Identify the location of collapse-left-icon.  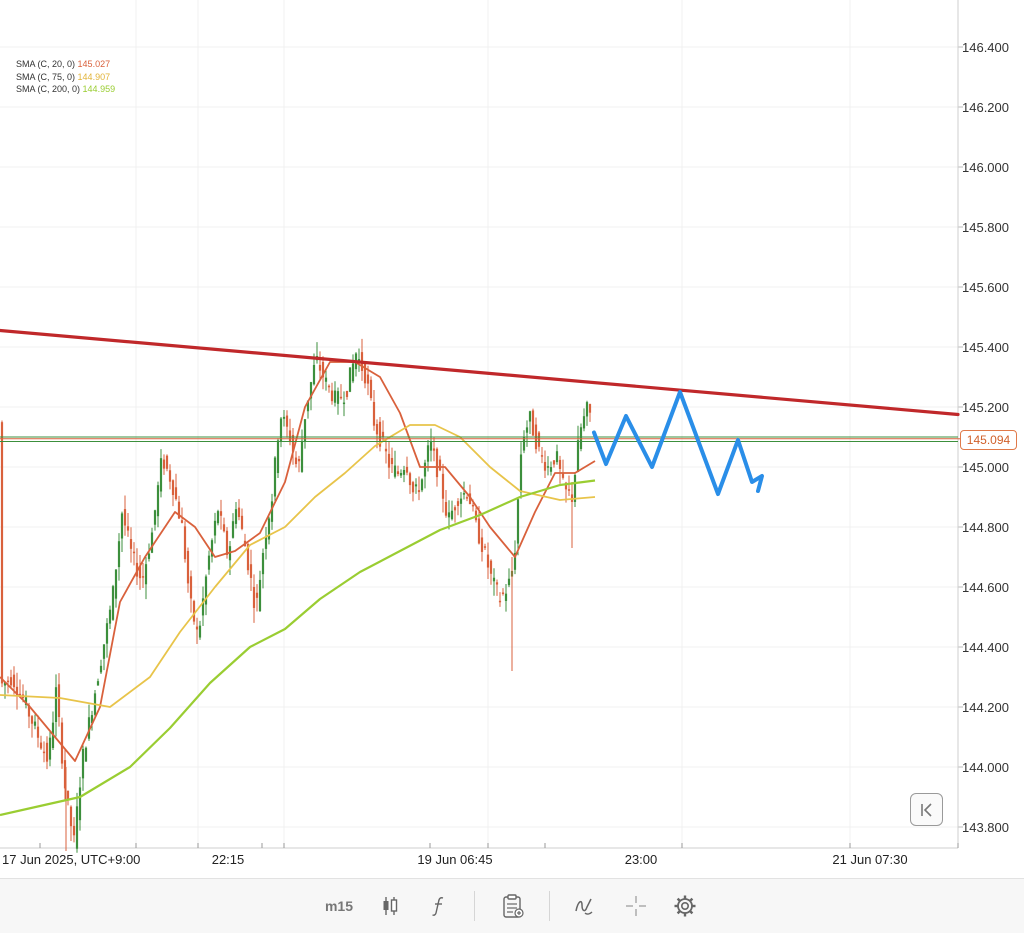
(926, 809).